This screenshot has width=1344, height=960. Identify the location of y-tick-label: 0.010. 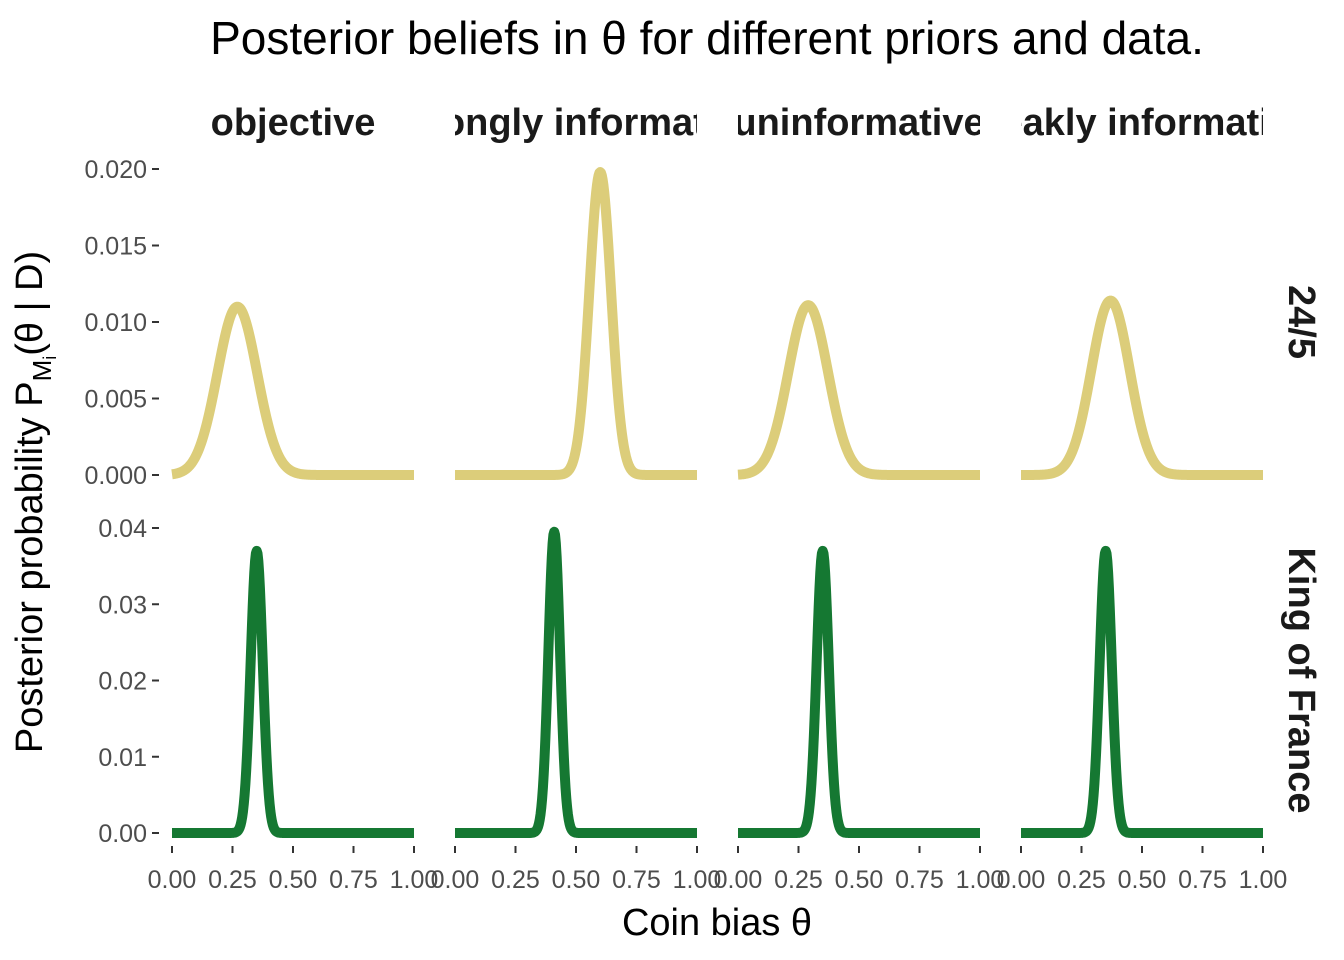
(115, 323).